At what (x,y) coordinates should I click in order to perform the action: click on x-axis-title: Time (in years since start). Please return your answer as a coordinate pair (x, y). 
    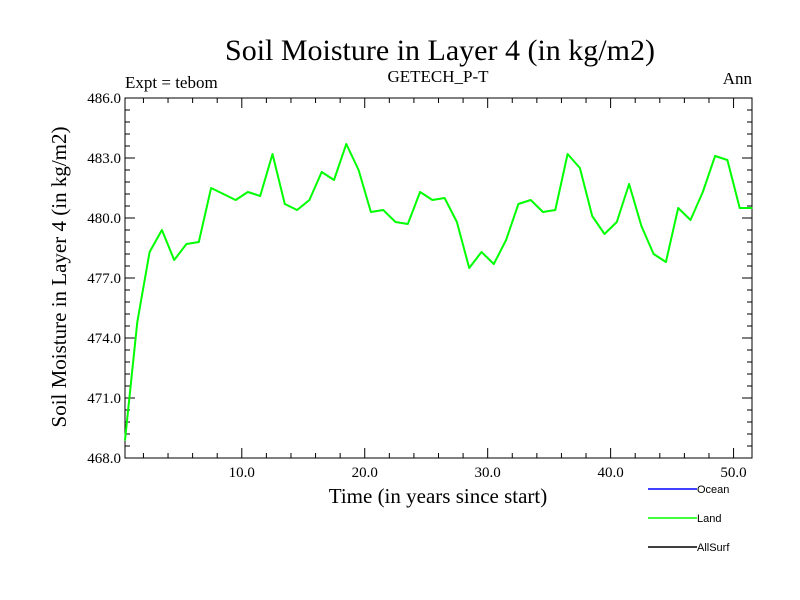
    Looking at the image, I should click on (438, 496).